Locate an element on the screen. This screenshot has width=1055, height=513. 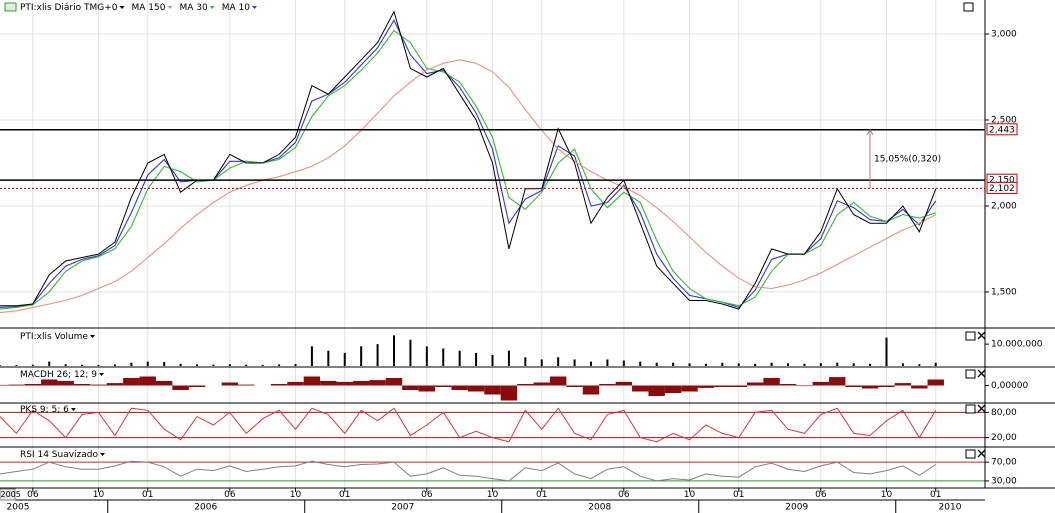
legend-icon is located at coordinates (10, 7).